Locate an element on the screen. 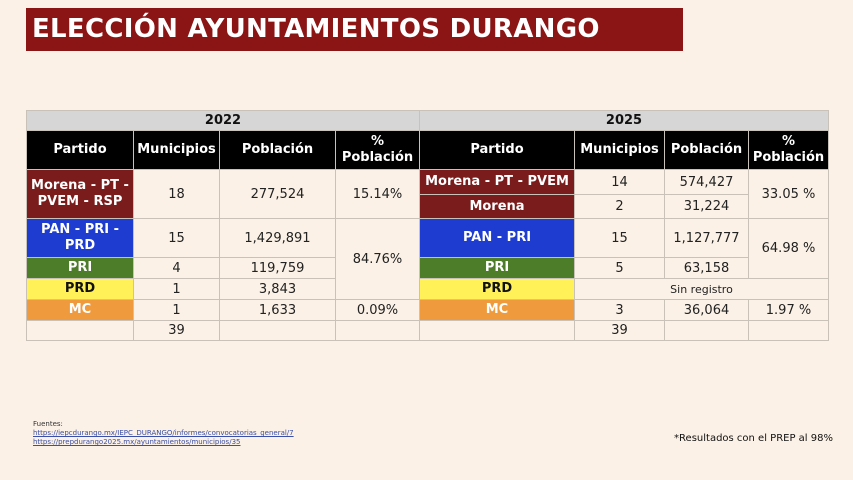  party-morena-pt-pvem-rsp: Morena - PT - PVEM - RSP is located at coordinates (80, 194).